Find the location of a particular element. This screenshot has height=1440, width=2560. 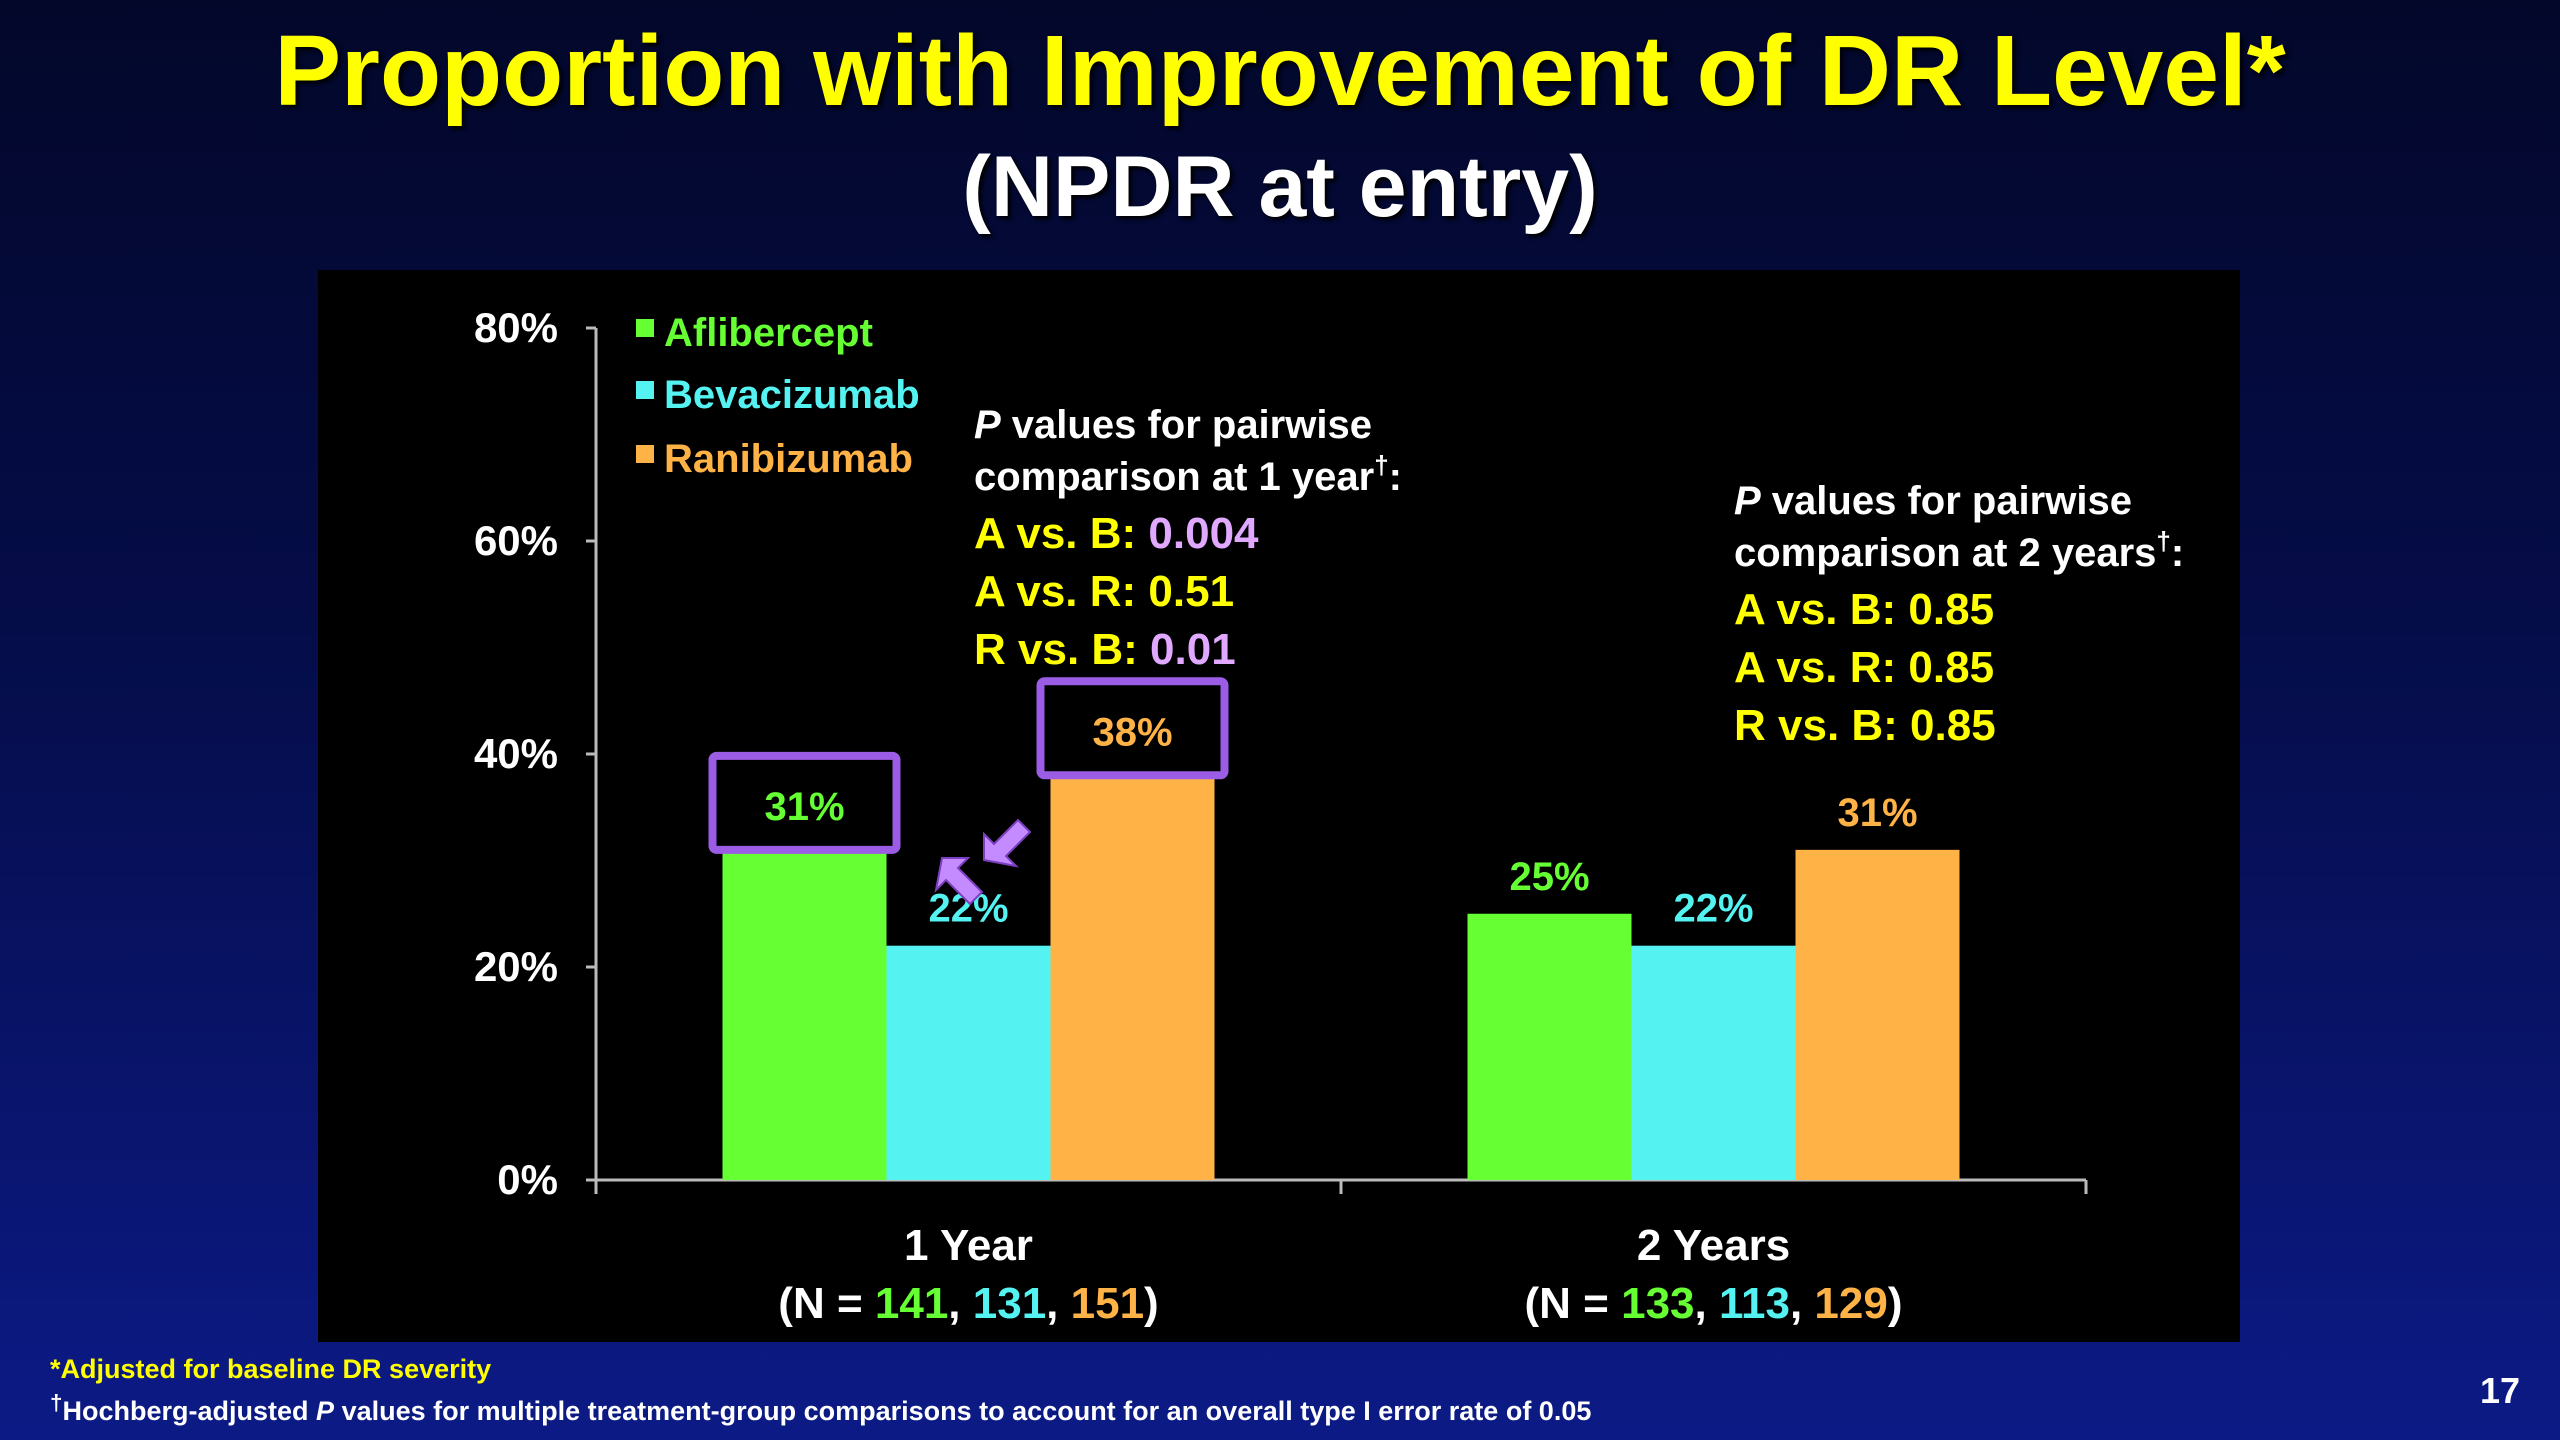

y-tick-label: 80% is located at coordinates (516, 327).